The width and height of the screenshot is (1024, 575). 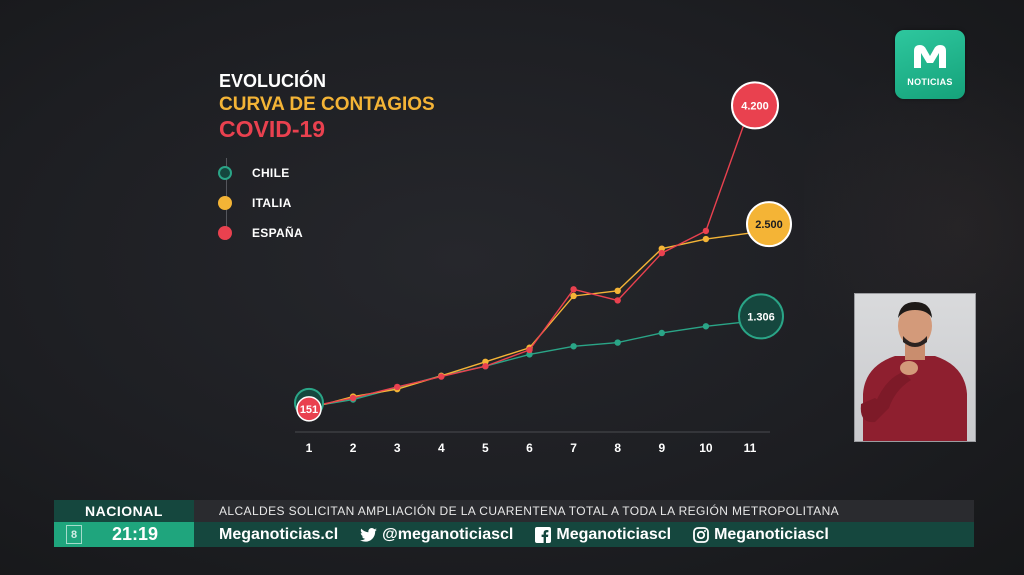 I want to click on x-tick-label-7: 7, so click(x=573, y=448).